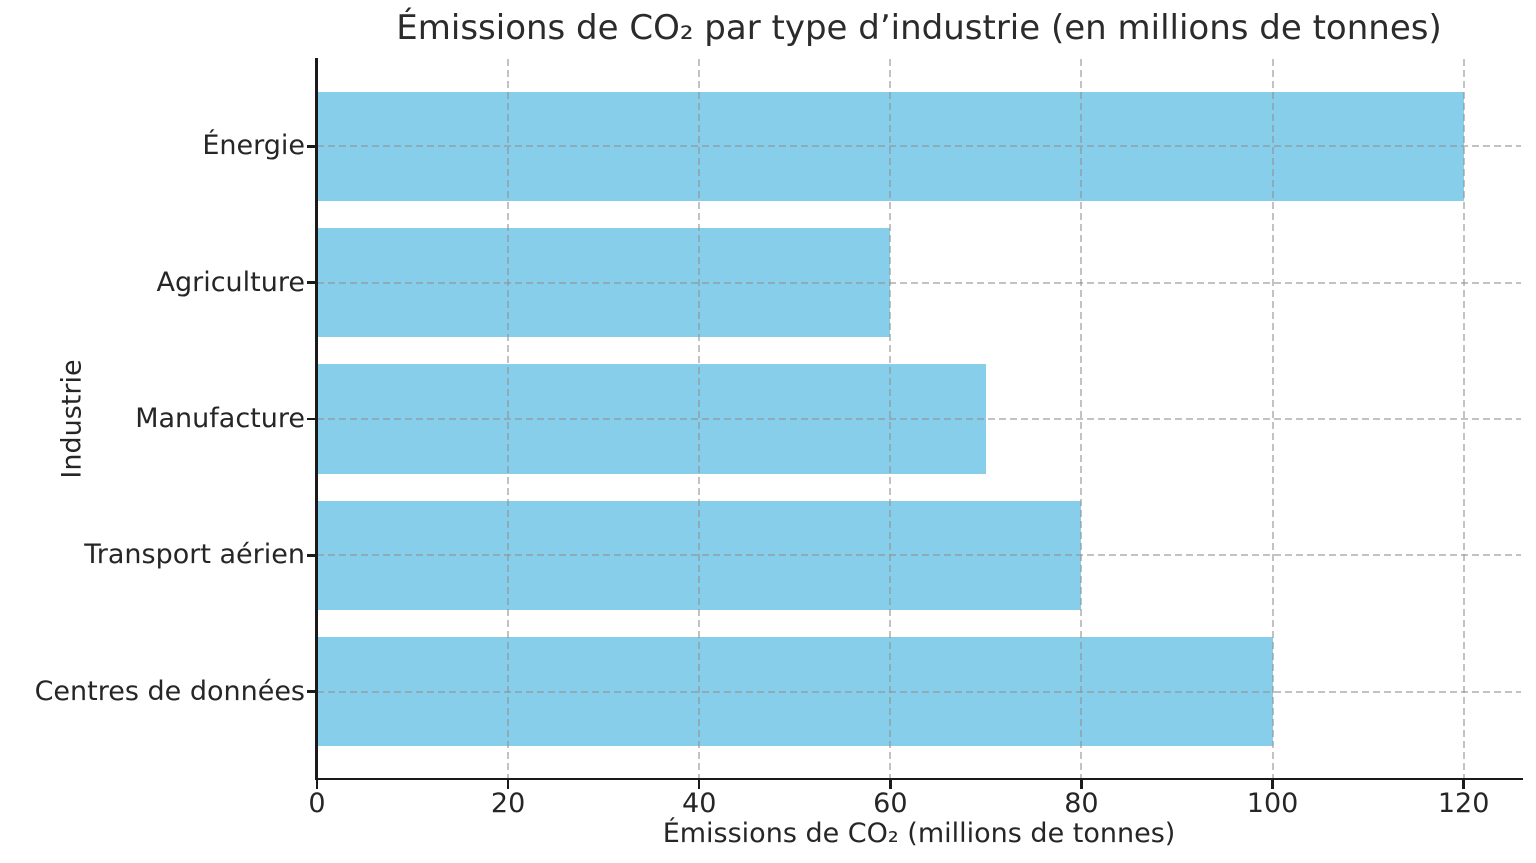 The height and width of the screenshot is (863, 1536). Describe the element at coordinates (169, 691) in the screenshot. I see `y-tick-label: Centres de données` at that location.